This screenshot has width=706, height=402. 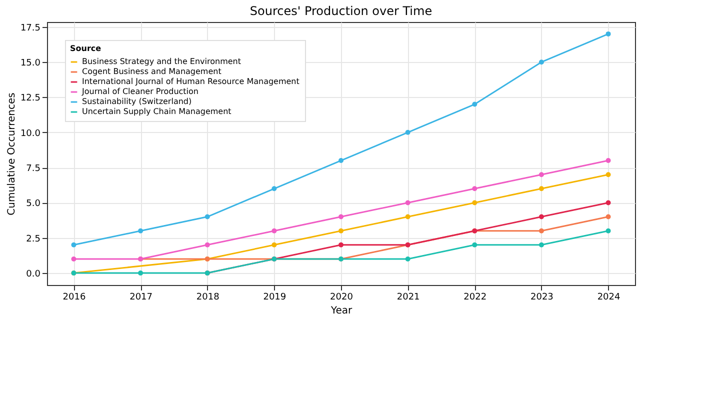 What do you see at coordinates (157, 111) in the screenshot?
I see `legend-label: Uncertain Supply Chain Management` at bounding box center [157, 111].